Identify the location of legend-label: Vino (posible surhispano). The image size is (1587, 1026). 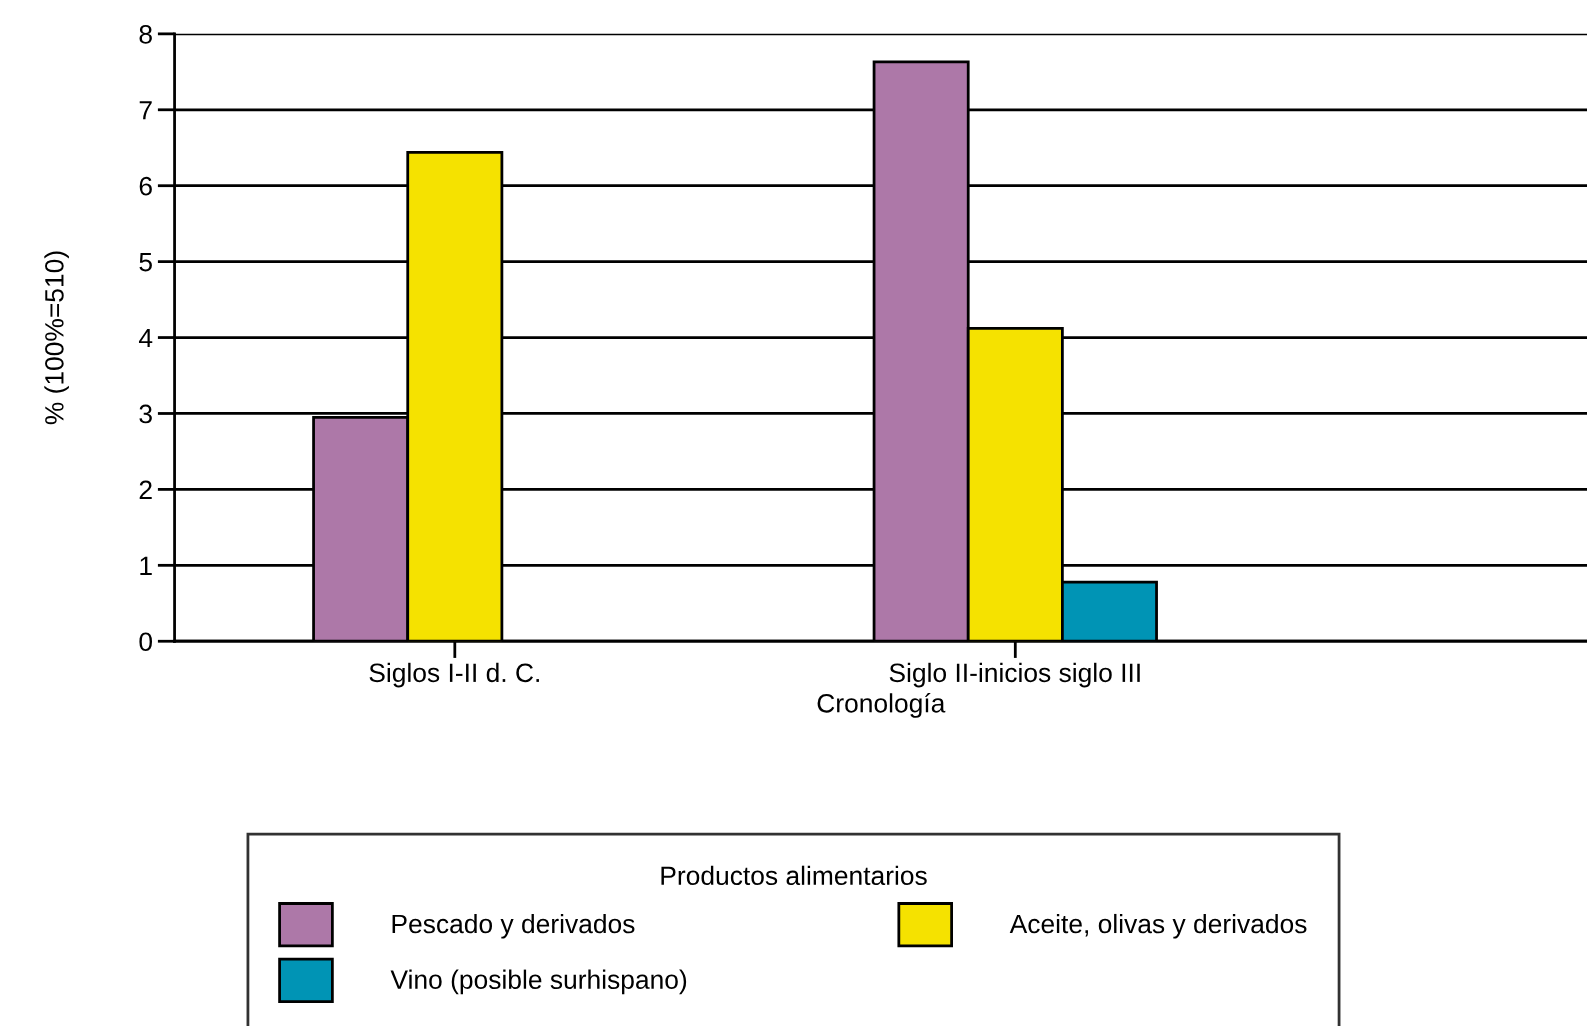
(538, 982).